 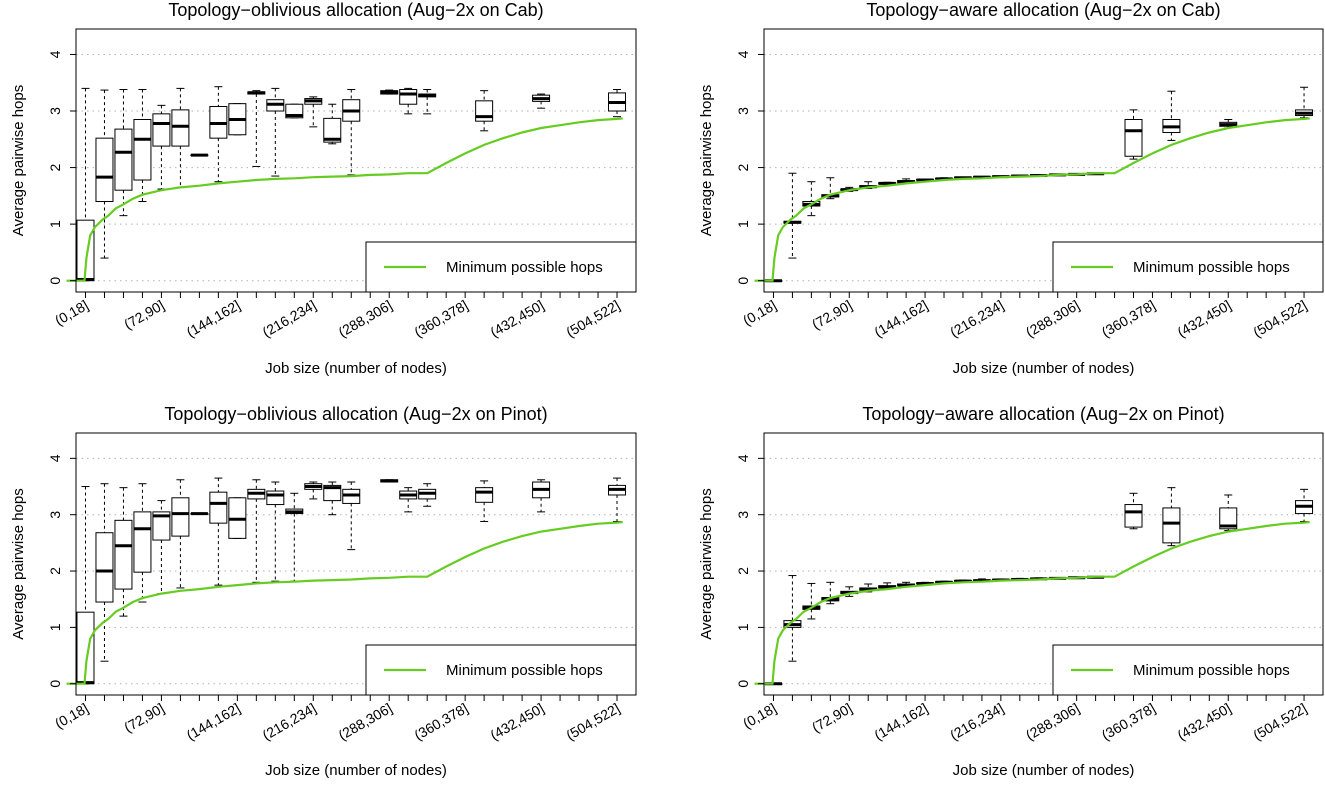 I want to click on legend-box, so click(x=501, y=267).